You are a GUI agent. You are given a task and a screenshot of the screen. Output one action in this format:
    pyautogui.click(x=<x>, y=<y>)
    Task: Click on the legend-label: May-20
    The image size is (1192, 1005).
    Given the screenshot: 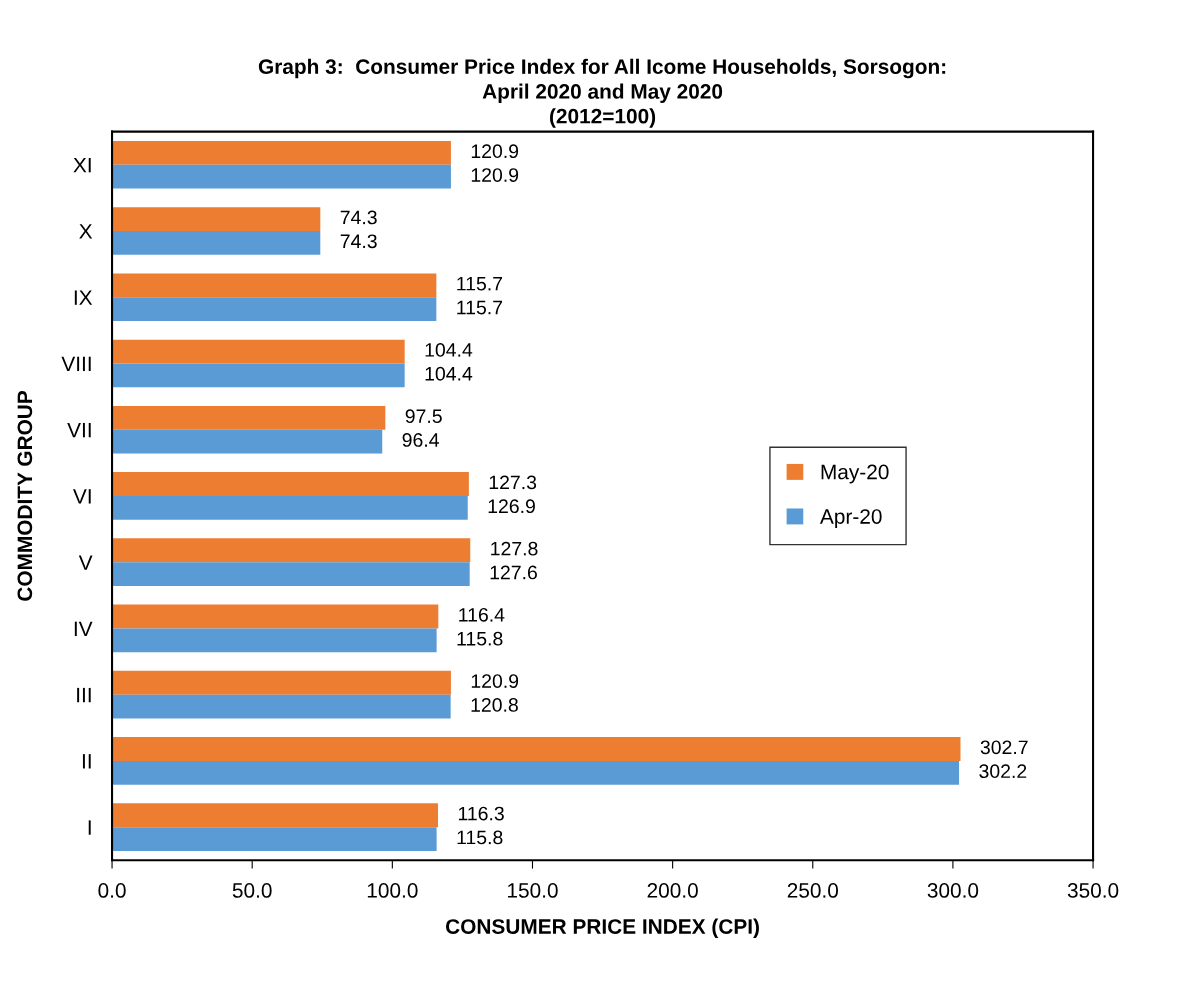 What is the action you would take?
    pyautogui.click(x=855, y=474)
    